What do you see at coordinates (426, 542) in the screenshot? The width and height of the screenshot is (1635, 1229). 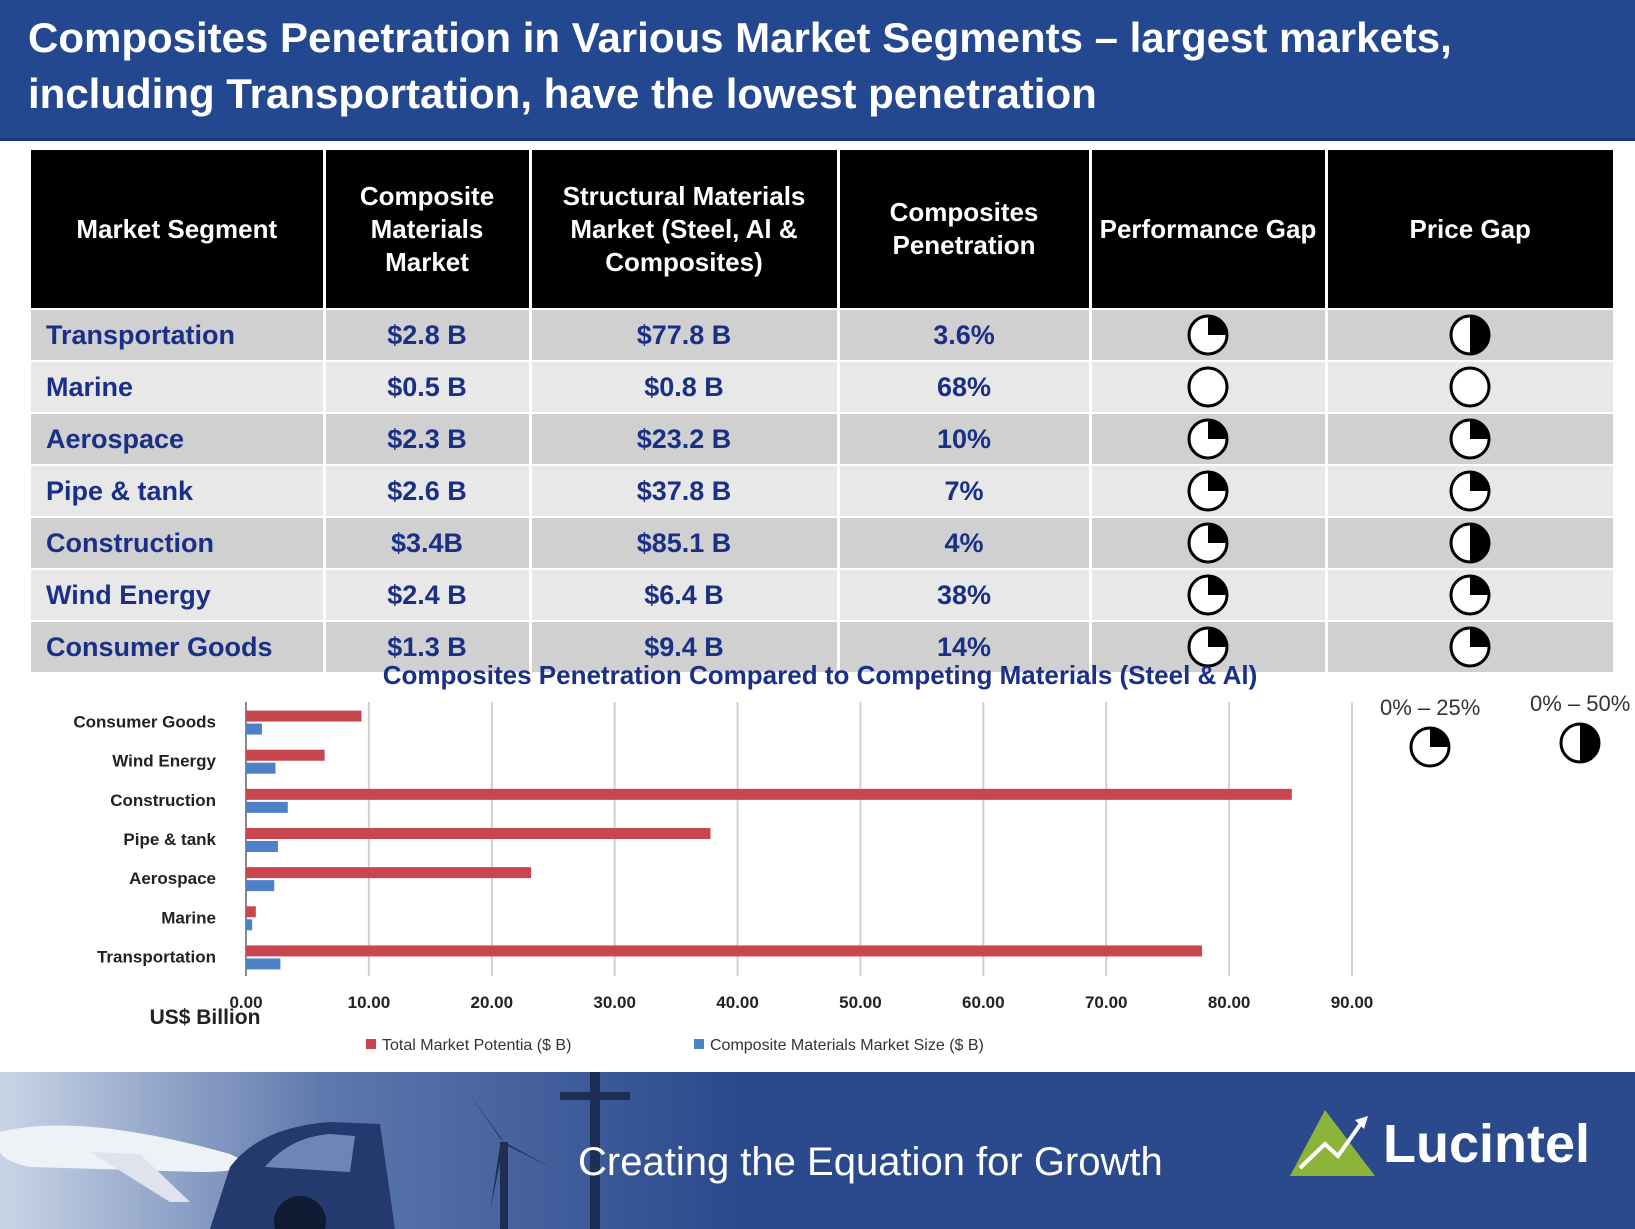 I see `cell-composite: $3.4B` at bounding box center [426, 542].